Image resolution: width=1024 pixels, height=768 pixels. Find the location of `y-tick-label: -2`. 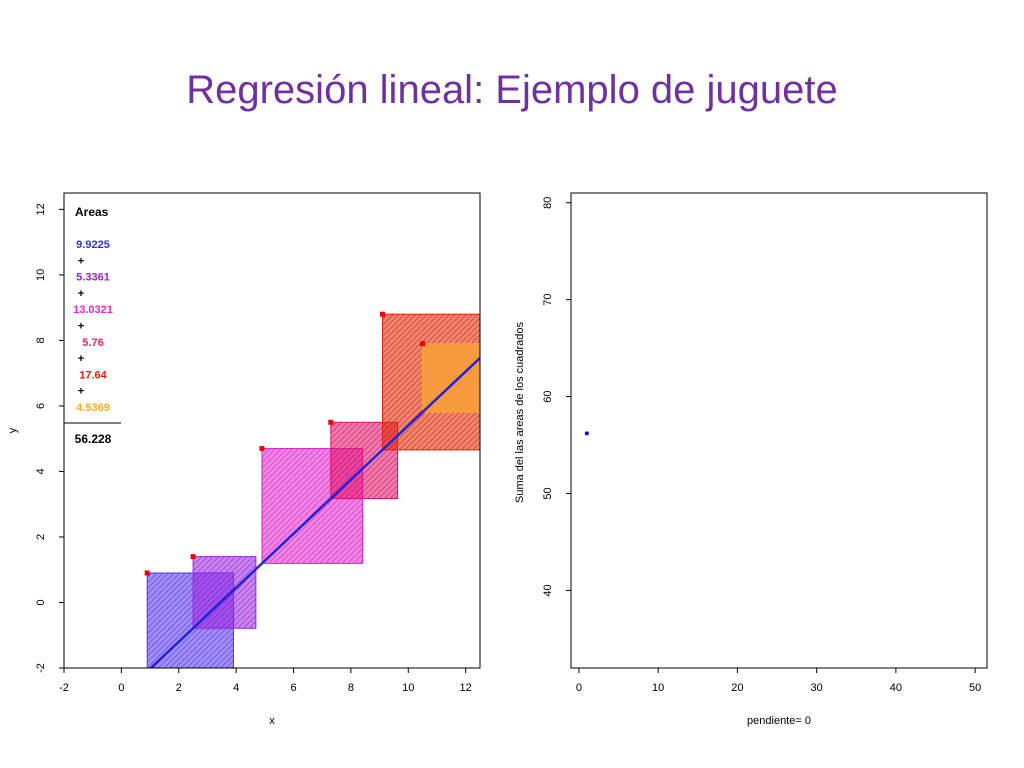

y-tick-label: -2 is located at coordinates (41, 668).